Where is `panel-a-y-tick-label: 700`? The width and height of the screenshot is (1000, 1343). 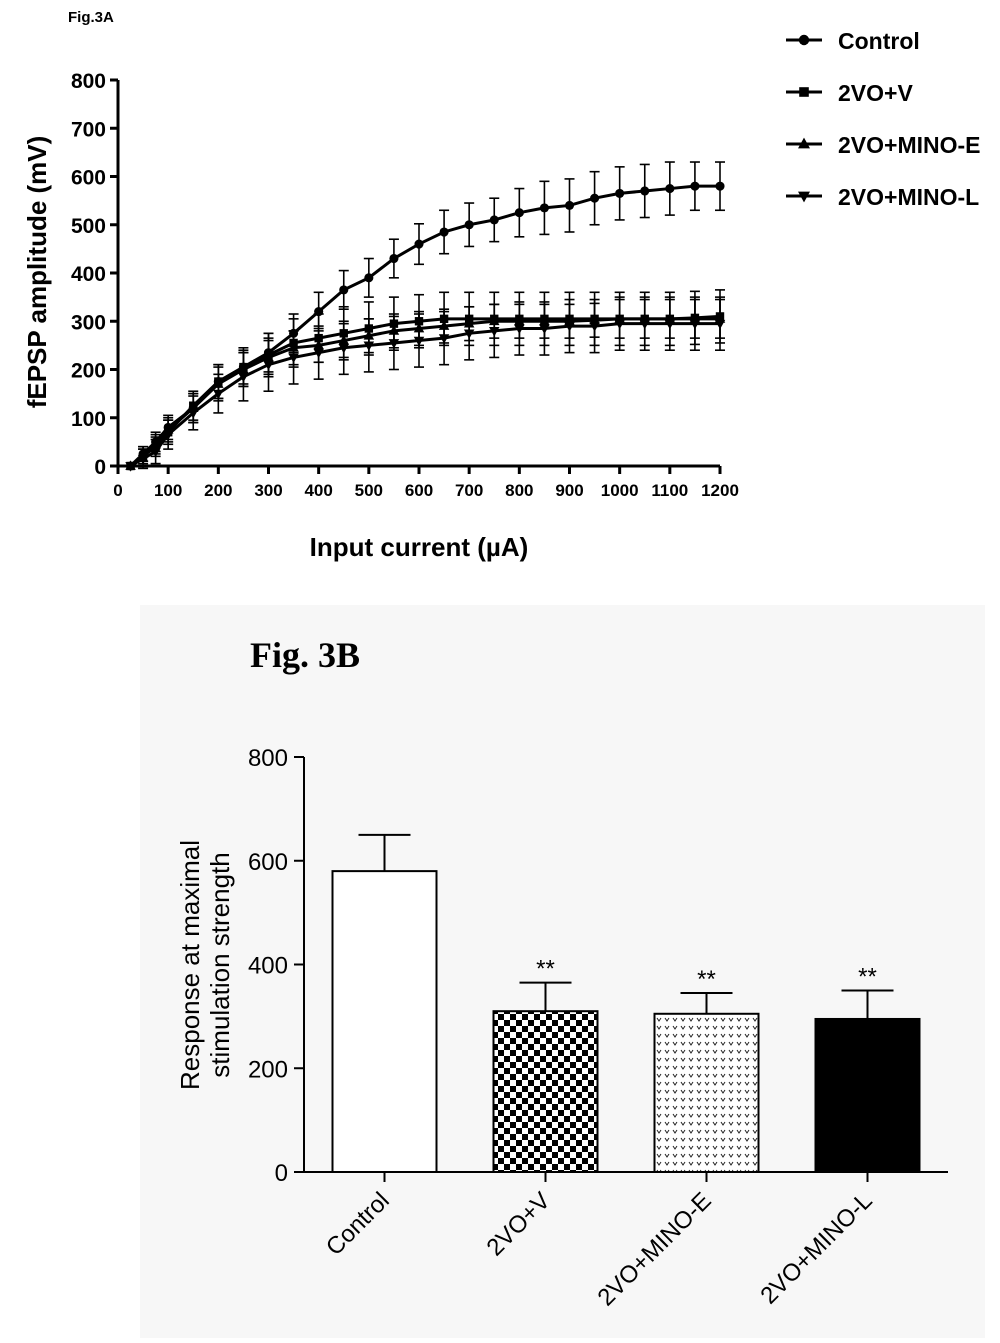 panel-a-y-tick-label: 700 is located at coordinates (88, 129).